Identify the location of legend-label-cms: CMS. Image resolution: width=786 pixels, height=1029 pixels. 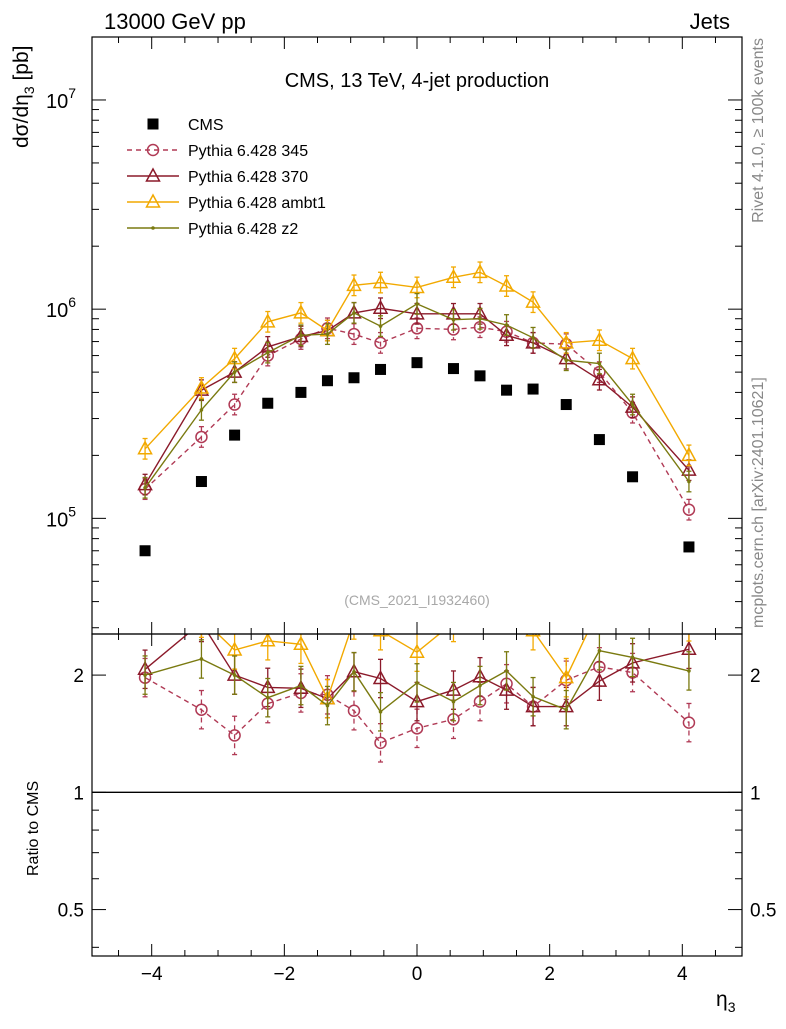
(206, 125).